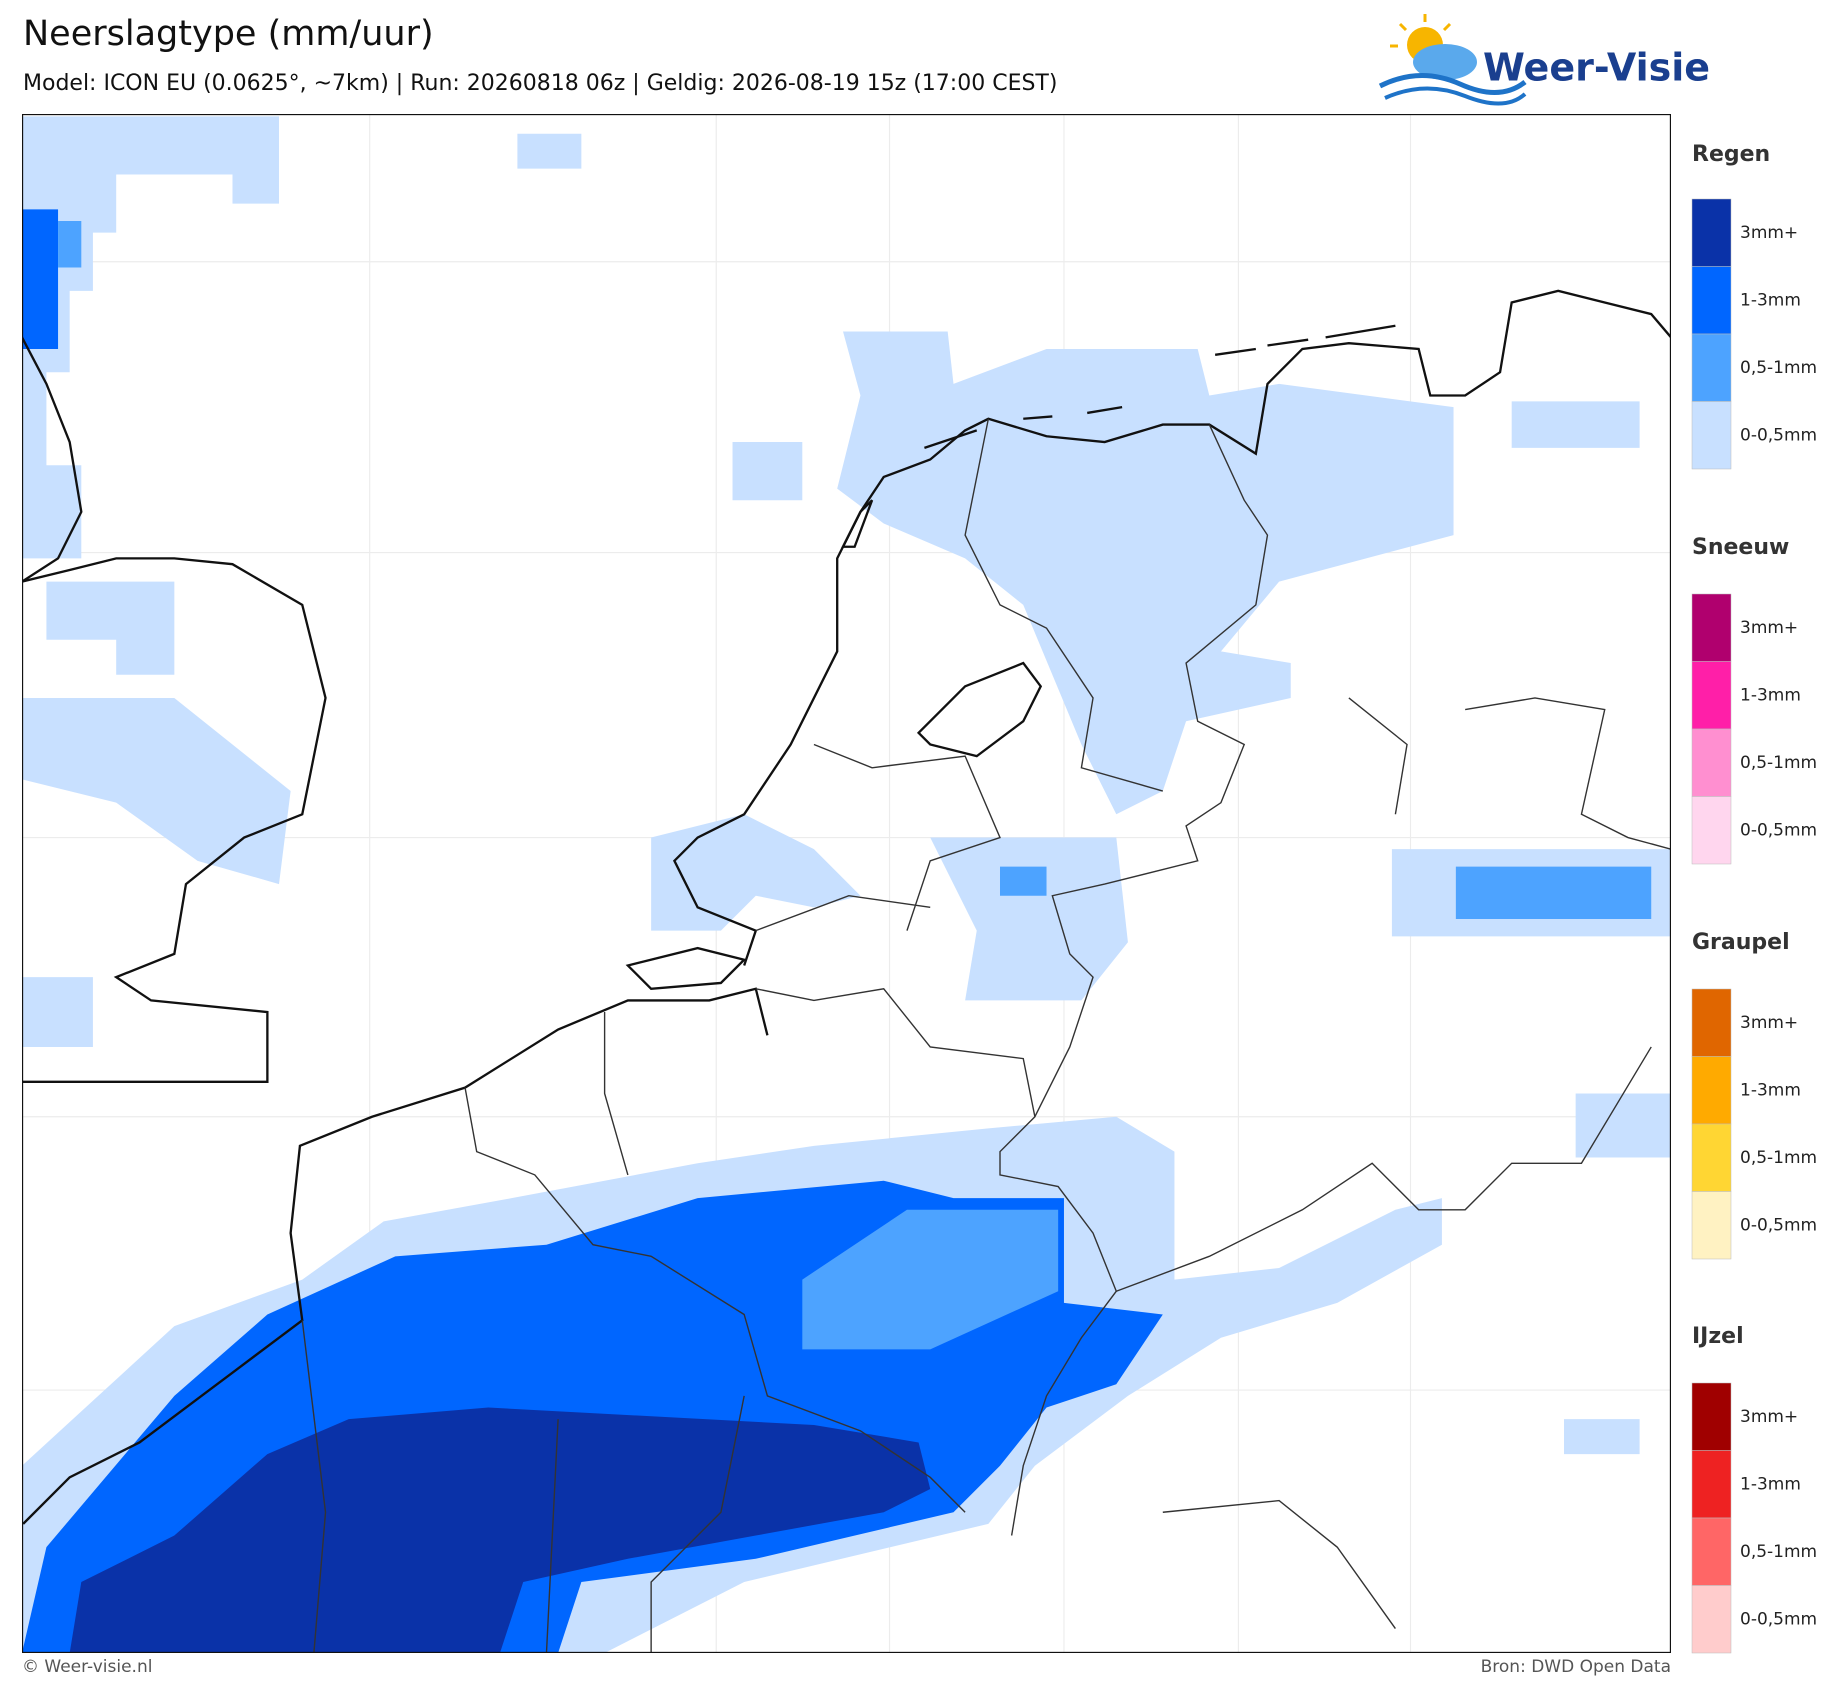 The width and height of the screenshot is (1824, 1681). Describe the element at coordinates (1718, 1336) in the screenshot. I see `legend-title: IJzel` at that location.